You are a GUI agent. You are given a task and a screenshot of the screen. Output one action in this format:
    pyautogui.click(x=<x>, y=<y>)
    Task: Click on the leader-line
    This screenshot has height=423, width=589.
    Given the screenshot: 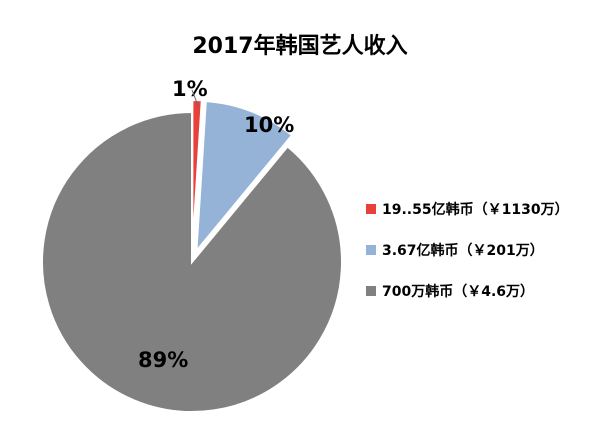 What is the action you would take?
    pyautogui.click(x=195, y=99)
    